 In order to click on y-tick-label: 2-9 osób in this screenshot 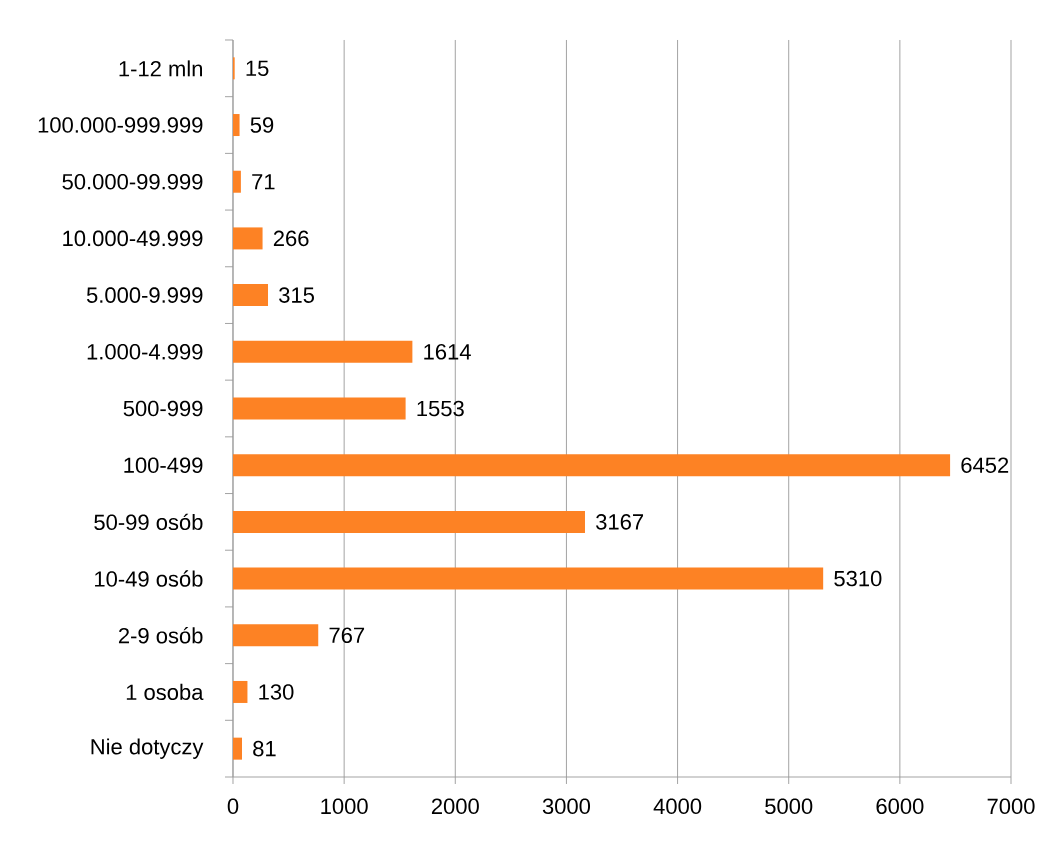, I will do `click(160, 635)`.